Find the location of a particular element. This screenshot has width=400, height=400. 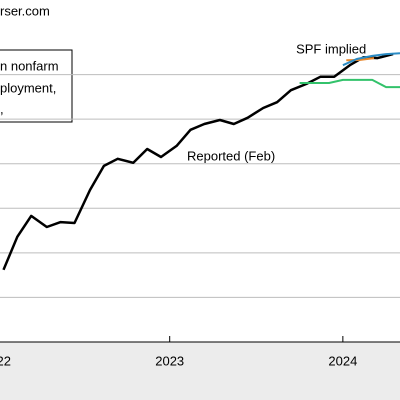

annotation: Reported (Feb) is located at coordinates (231, 155).